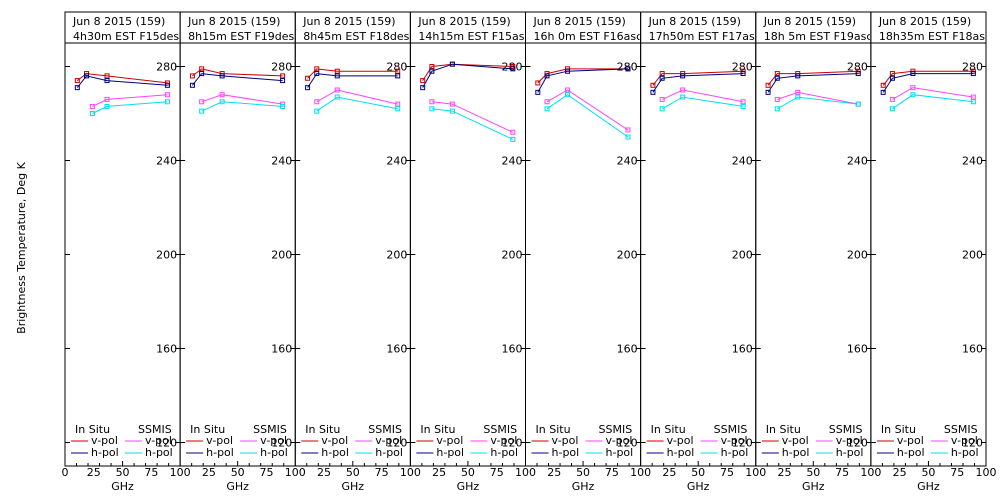 The width and height of the screenshot is (1000, 500). I want to click on series-line-ssmis_v, so click(818, 98).